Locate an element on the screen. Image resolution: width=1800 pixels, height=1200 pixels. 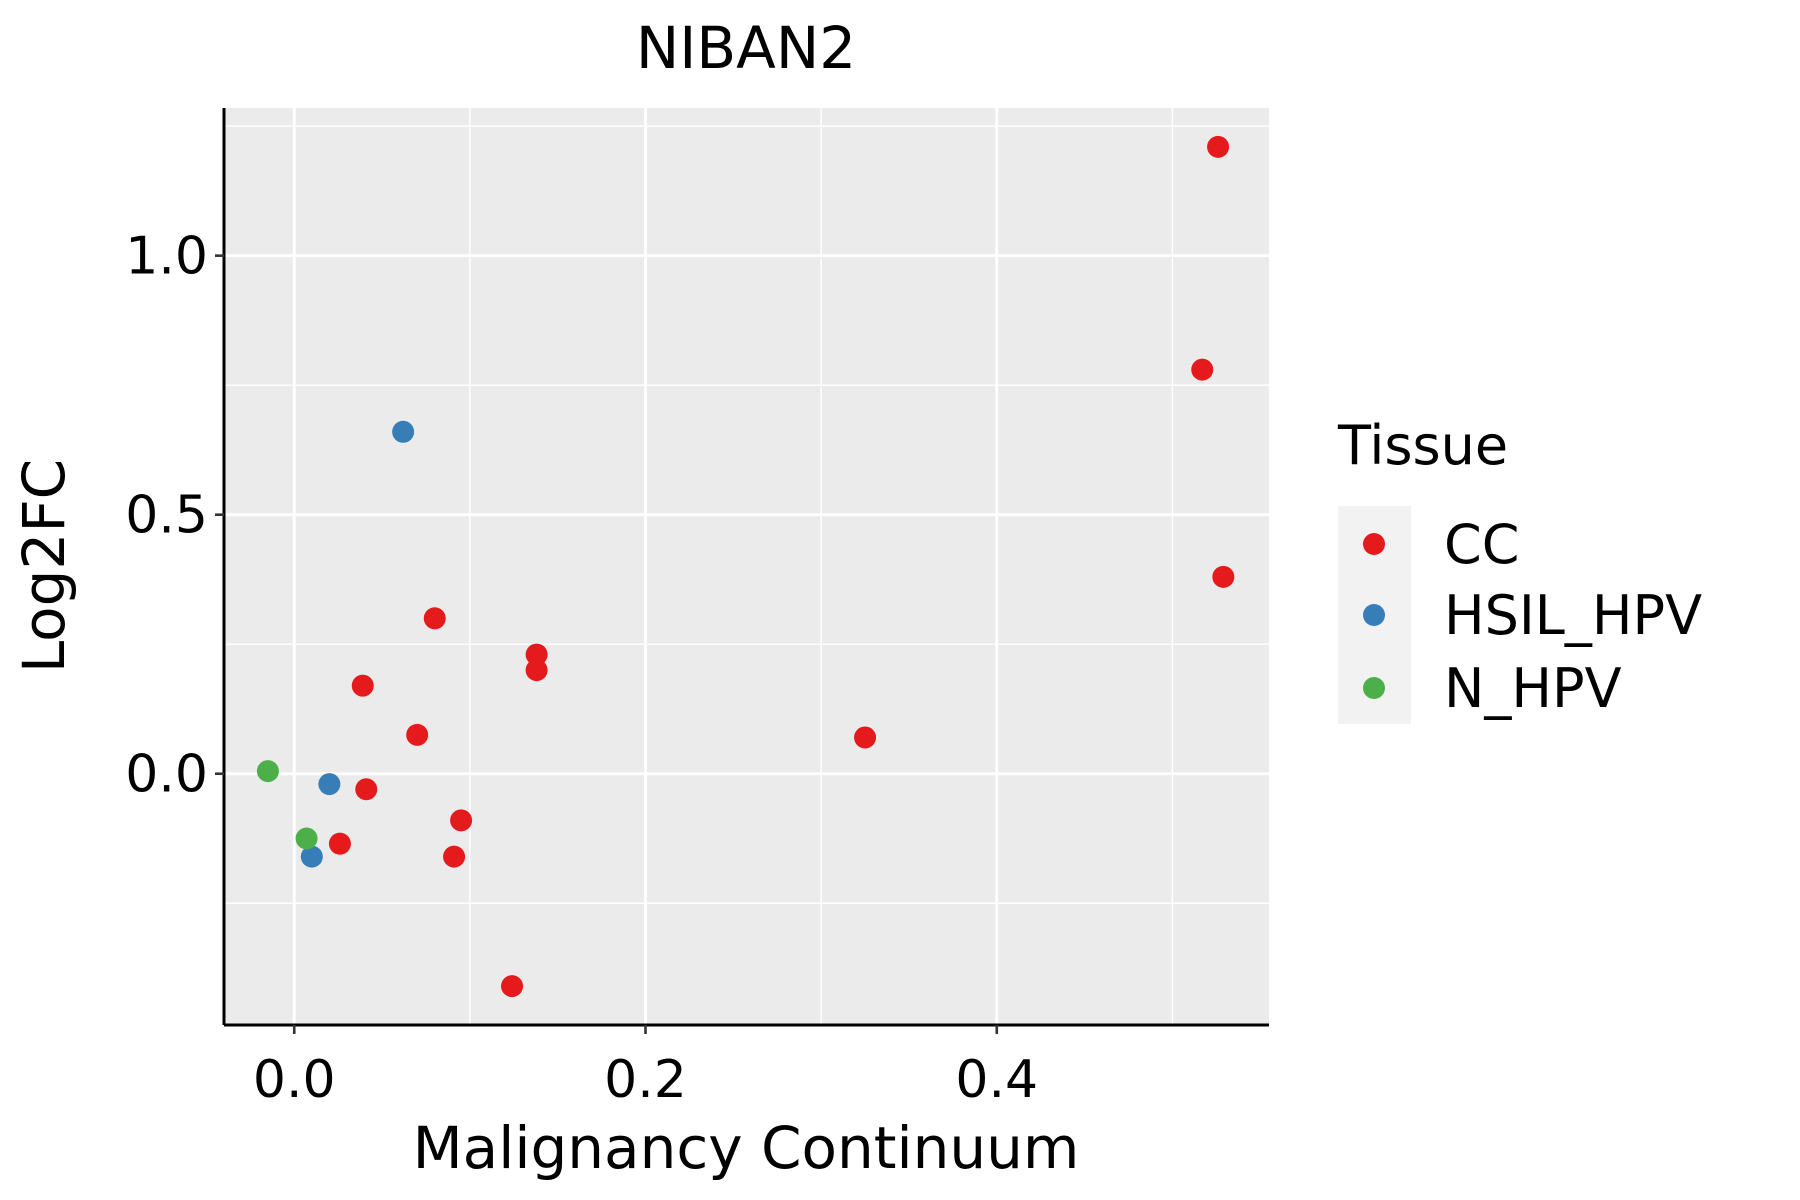
chart-title: NIBAN2 is located at coordinates (746, 48).